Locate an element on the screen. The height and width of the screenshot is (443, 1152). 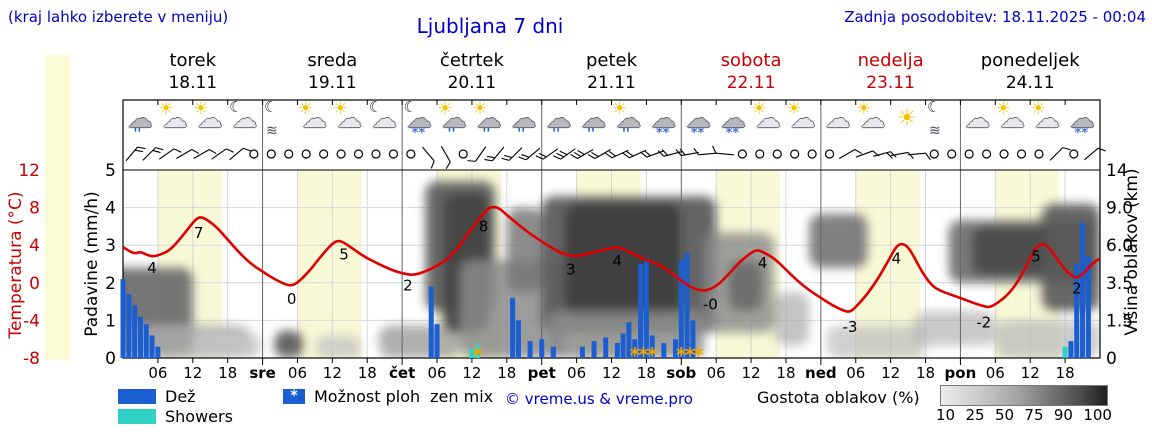
weather-icon-sun: ☀ is located at coordinates (907, 118).